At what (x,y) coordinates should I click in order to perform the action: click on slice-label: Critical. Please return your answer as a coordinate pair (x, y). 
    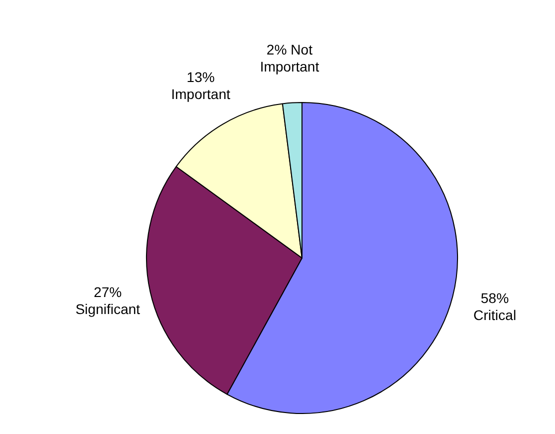
    Looking at the image, I should click on (494, 314).